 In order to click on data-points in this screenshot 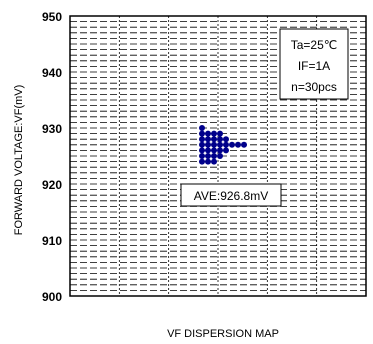, I will do `click(223, 145)`.